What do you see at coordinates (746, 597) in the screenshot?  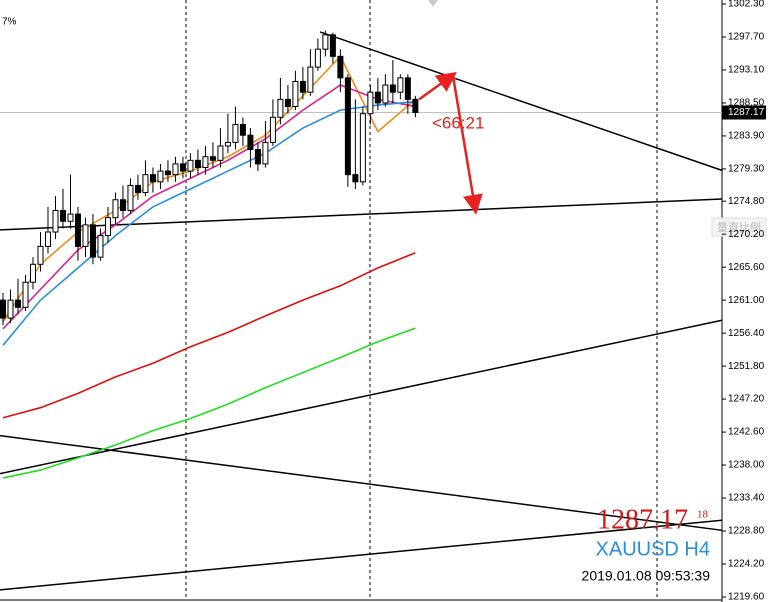 I see `y-tick-label: 1219.60` at bounding box center [746, 597].